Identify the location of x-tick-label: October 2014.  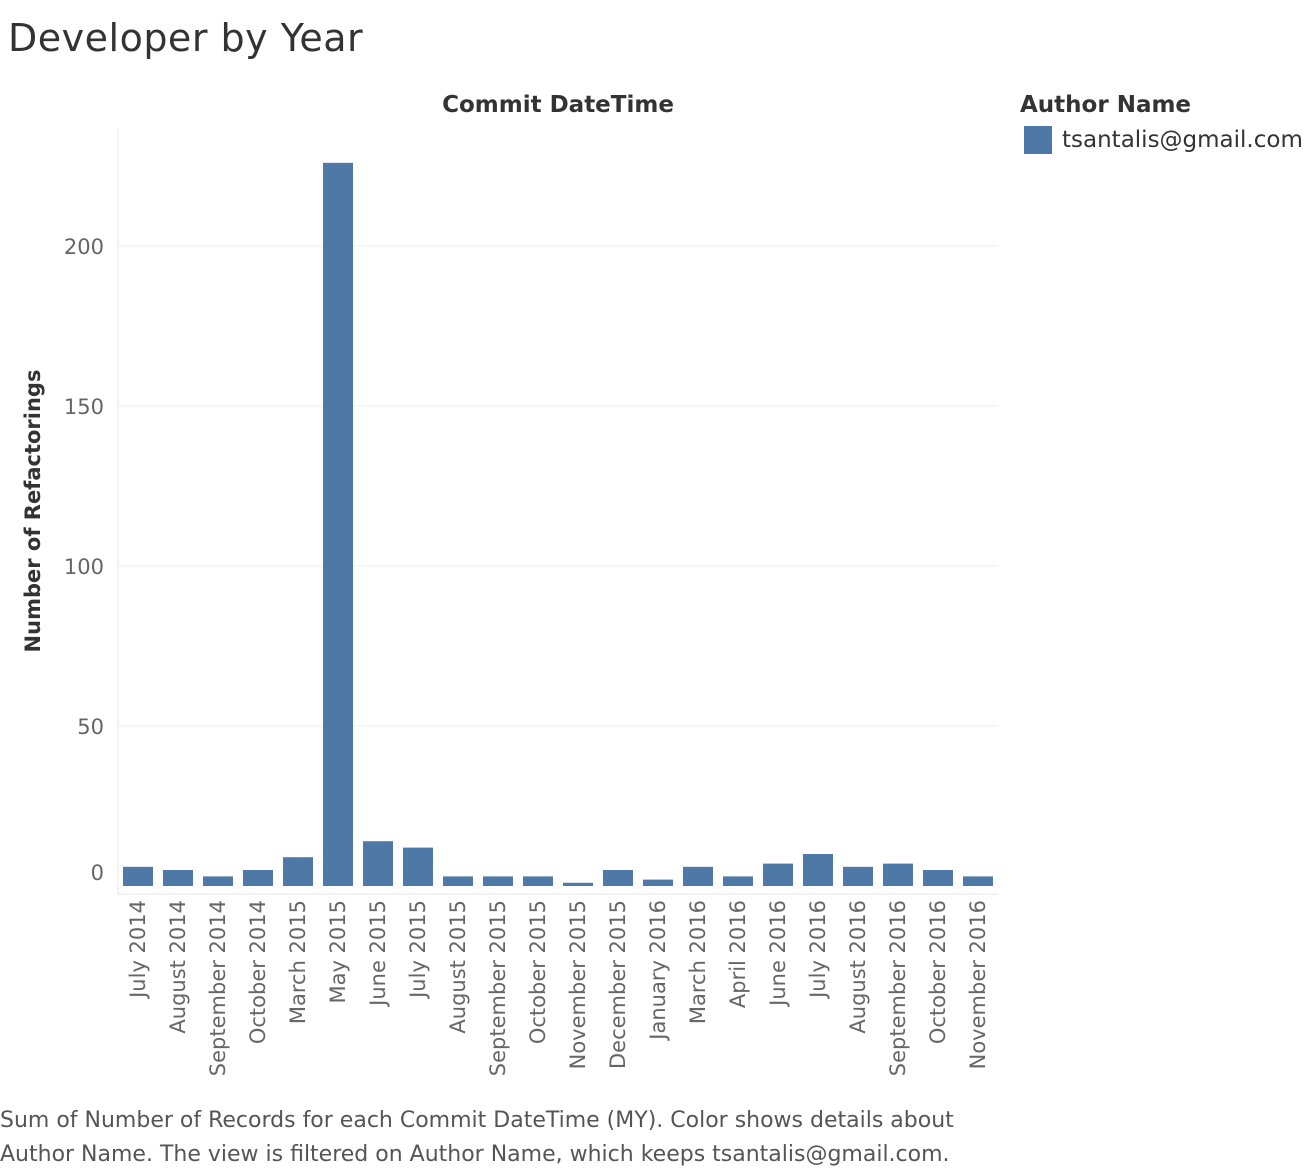
(258, 972).